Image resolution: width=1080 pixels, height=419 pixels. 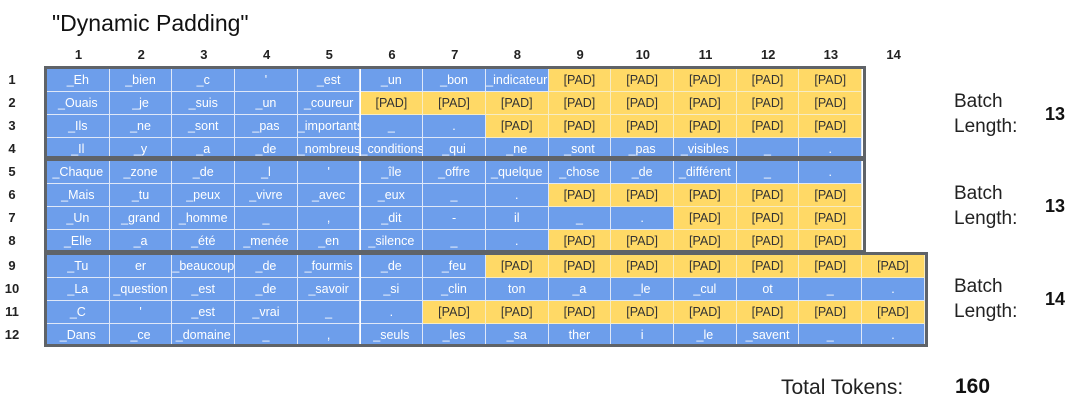 I want to click on token-cell: _ne, so click(x=141, y=126).